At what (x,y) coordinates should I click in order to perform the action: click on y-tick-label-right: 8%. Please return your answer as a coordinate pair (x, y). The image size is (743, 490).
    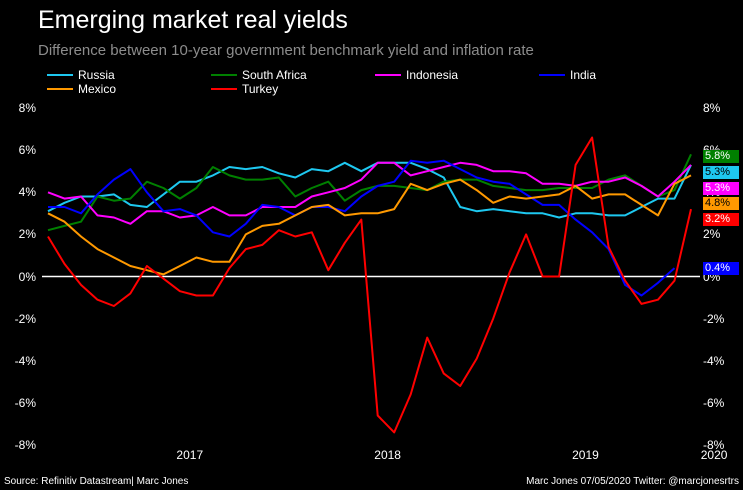
    Looking at the image, I should click on (712, 108).